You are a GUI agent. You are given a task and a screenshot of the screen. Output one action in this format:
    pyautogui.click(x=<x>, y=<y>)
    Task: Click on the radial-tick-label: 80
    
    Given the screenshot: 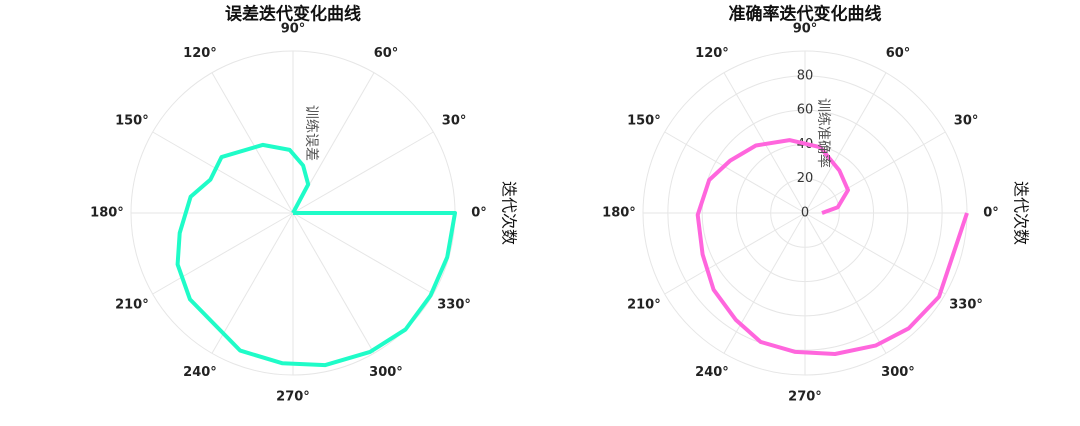 What is the action you would take?
    pyautogui.click(x=805, y=75)
    